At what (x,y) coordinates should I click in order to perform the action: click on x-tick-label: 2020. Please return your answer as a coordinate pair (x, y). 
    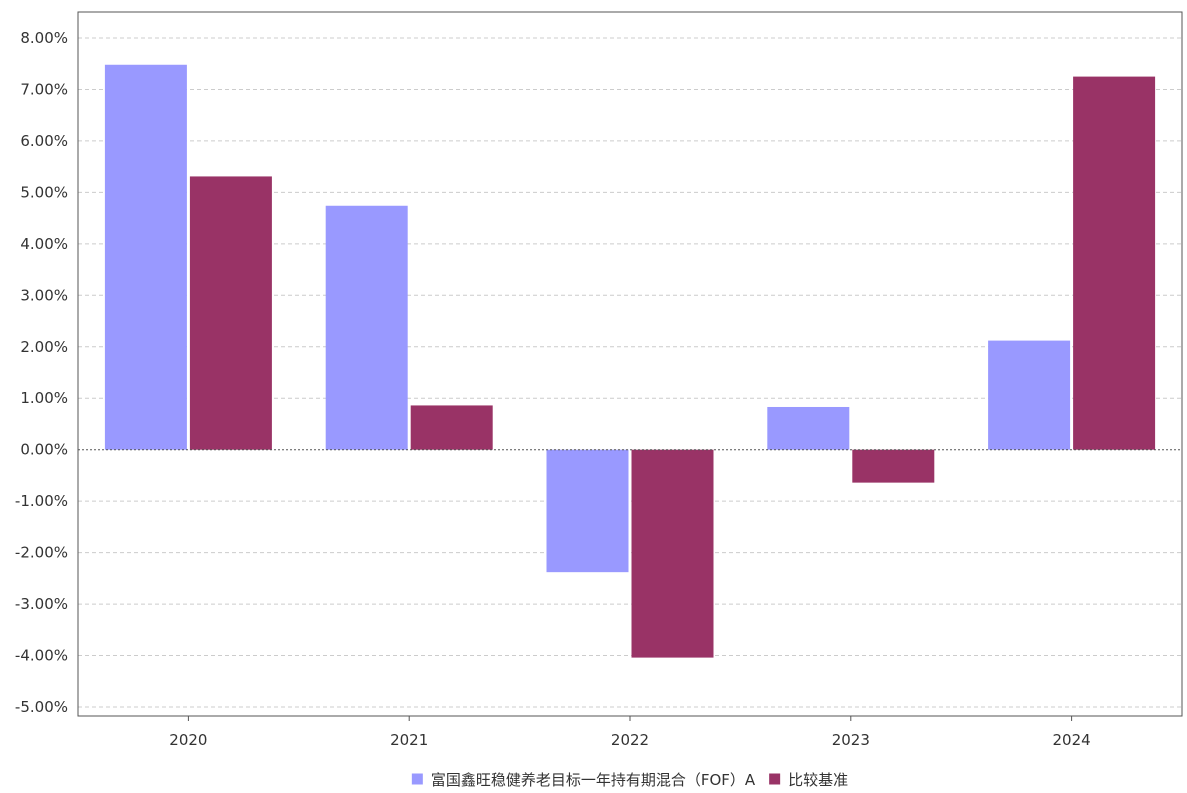
    Looking at the image, I should click on (188, 740).